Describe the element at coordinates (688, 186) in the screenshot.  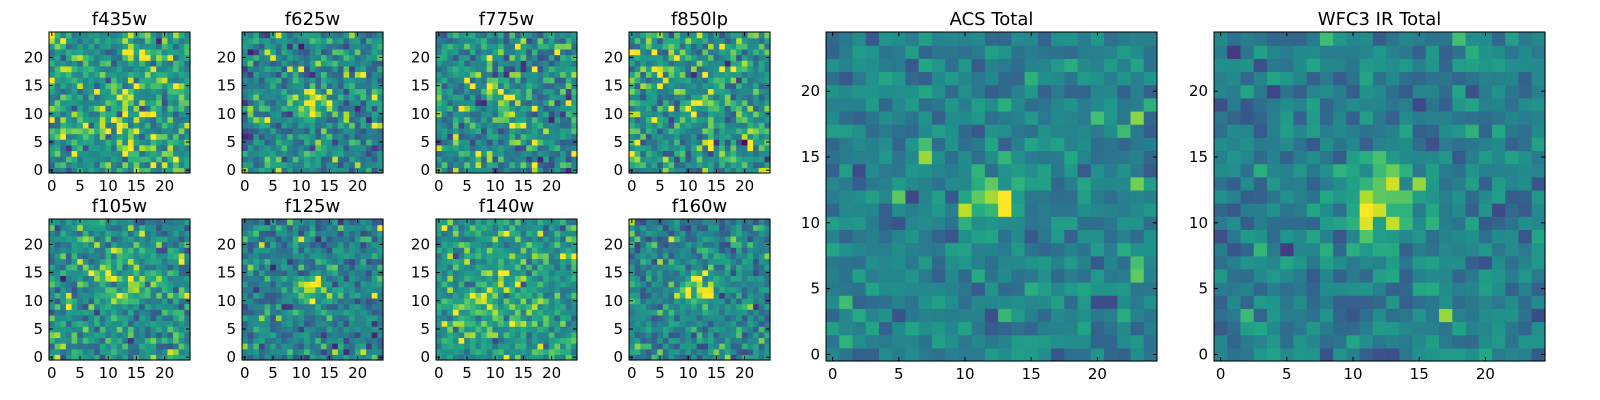
I see `x-tick-label: 10` at that location.